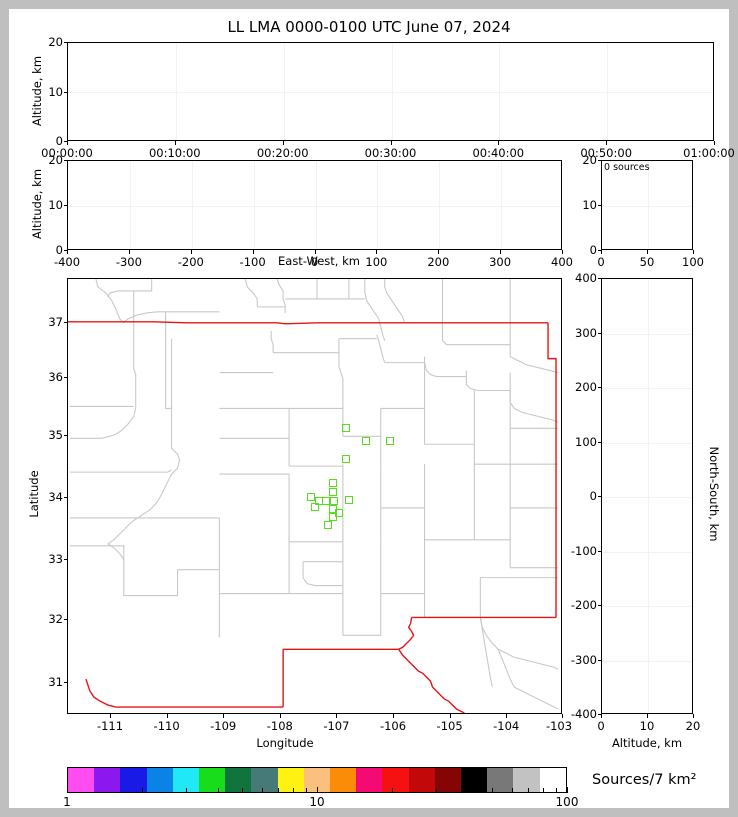 This screenshot has height=817, width=738. What do you see at coordinates (714, 494) in the screenshot?
I see `north-south-ylabel: North-South, km` at bounding box center [714, 494].